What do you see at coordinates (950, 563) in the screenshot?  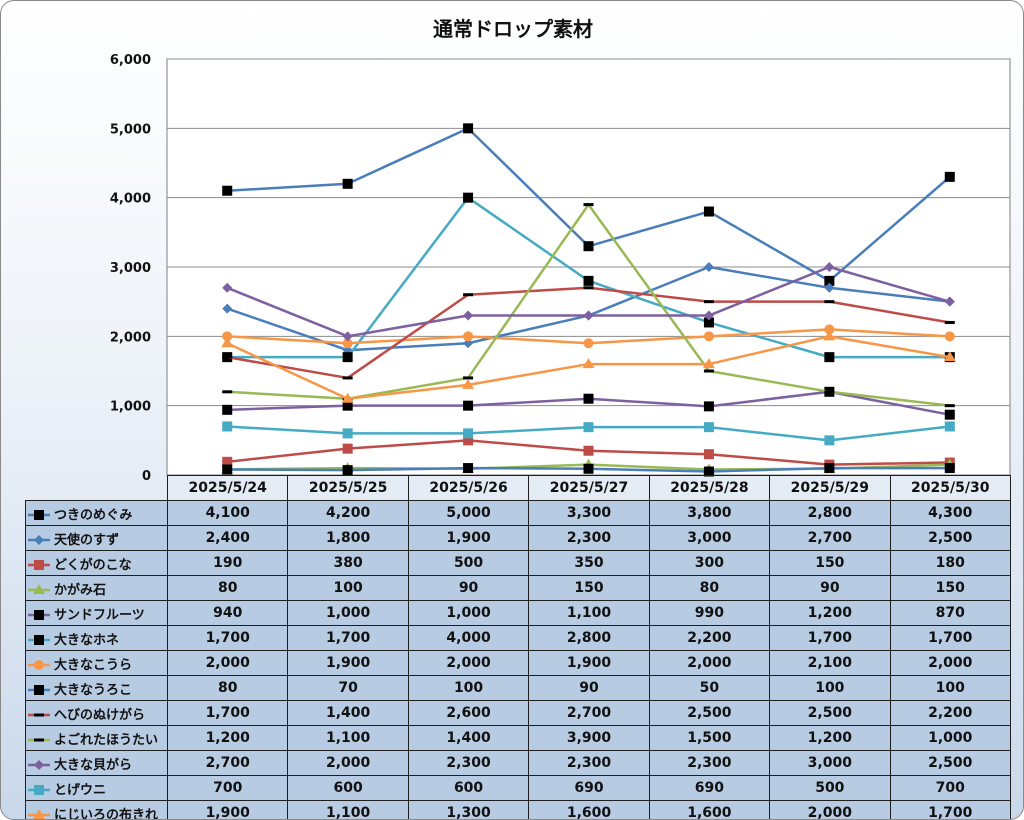 I see `data-label: 180` at bounding box center [950, 563].